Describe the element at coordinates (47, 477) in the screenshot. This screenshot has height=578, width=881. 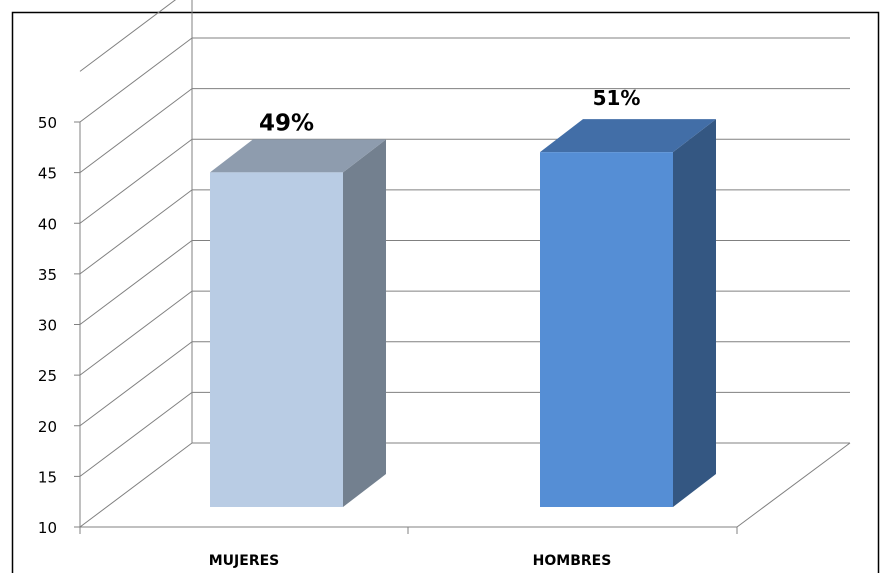
I see `y-tick-label: 15` at that location.